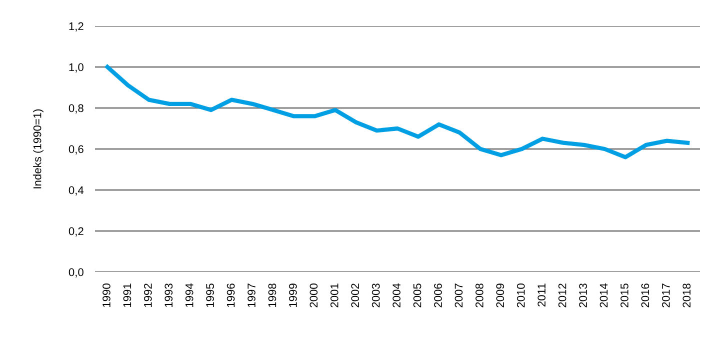 The height and width of the screenshot is (341, 723). What do you see at coordinates (562, 296) in the screenshot?
I see `x-tick-label: 2012` at bounding box center [562, 296].